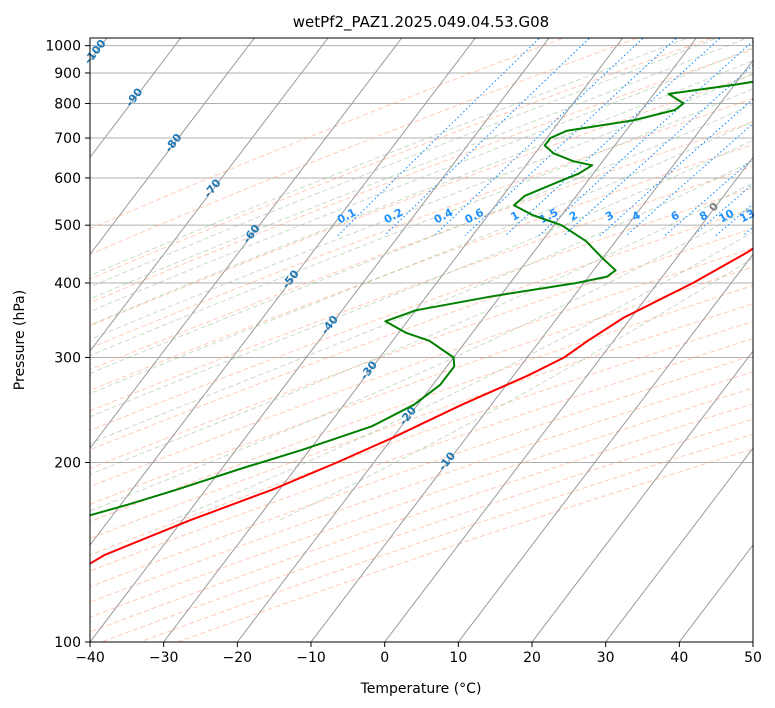 The image size is (775, 708). Describe the element at coordinates (532, 658) in the screenshot. I see `x-tick-label: 20` at that location.